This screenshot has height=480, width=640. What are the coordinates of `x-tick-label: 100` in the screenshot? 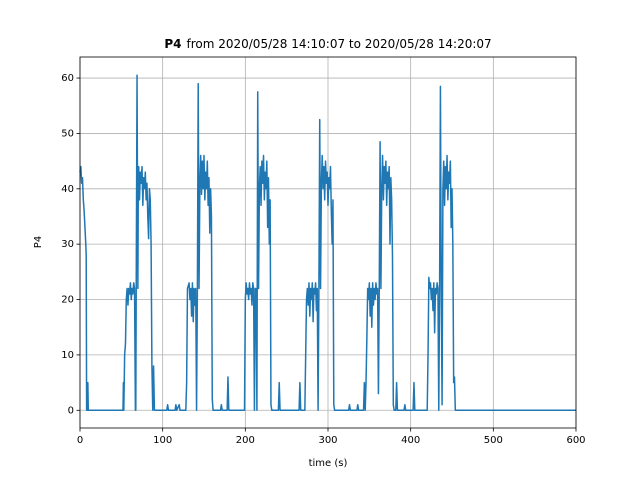 It's located at (162, 440).